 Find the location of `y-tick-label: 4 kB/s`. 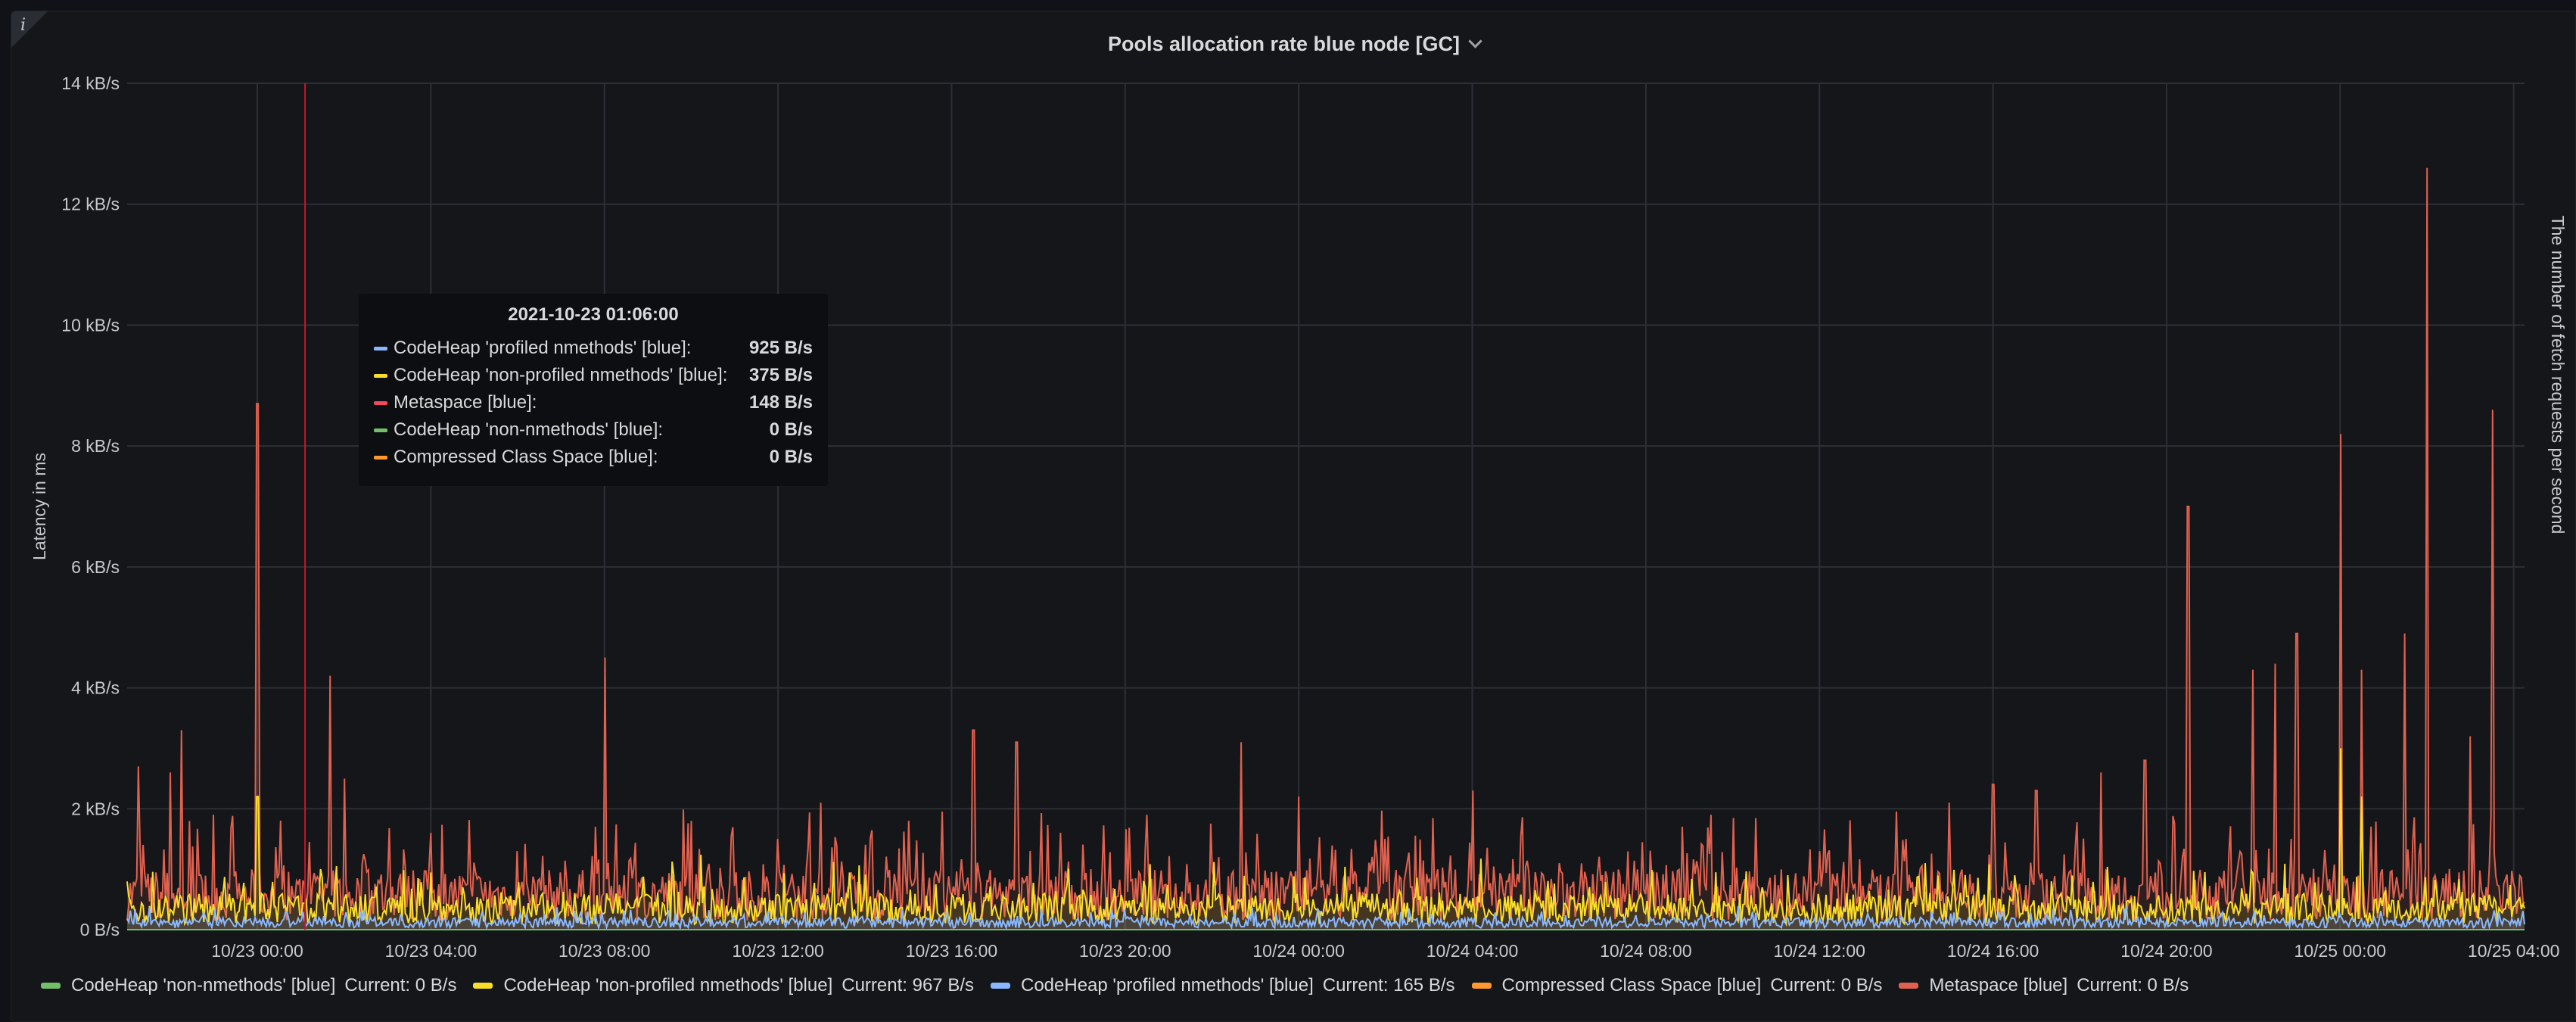

y-tick-label: 4 kB/s is located at coordinates (95, 688).